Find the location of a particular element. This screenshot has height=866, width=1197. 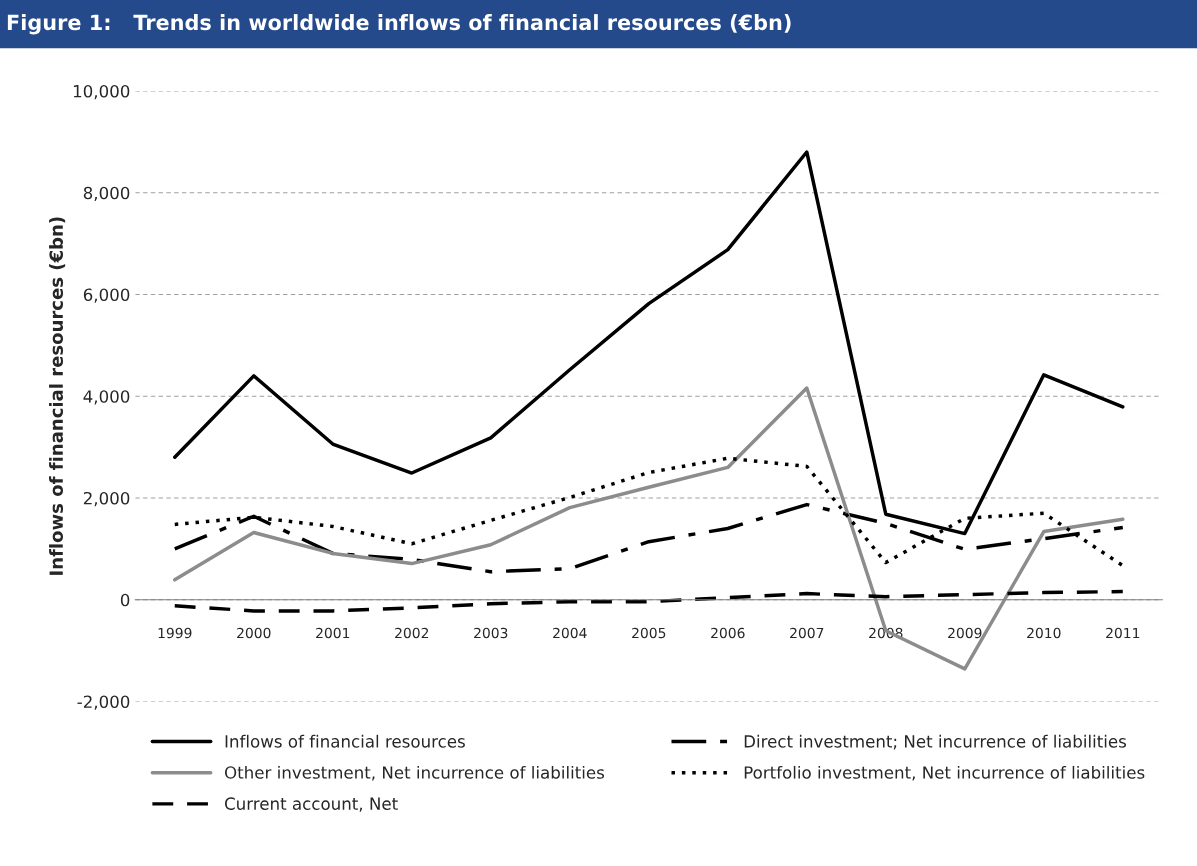

x-tick-label: 2007 is located at coordinates (807, 633).